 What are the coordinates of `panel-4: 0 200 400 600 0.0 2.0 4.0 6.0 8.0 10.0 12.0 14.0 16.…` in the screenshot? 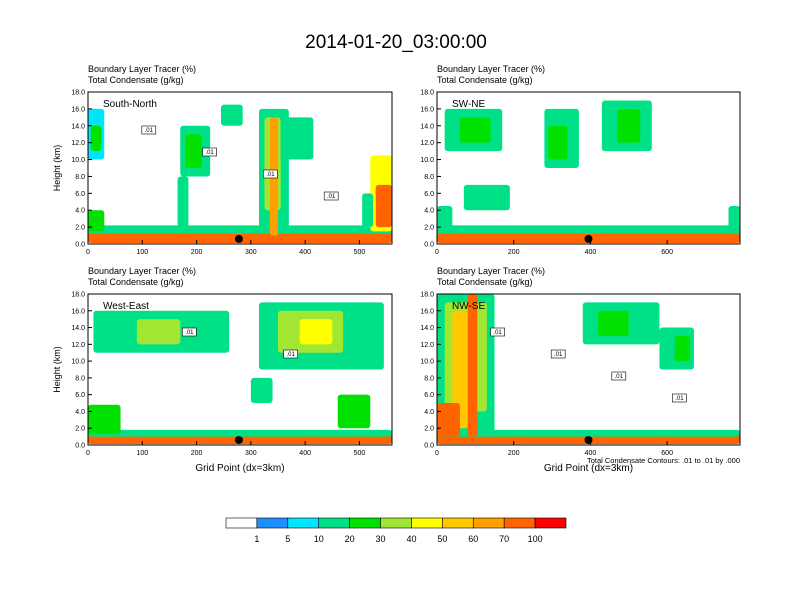 It's located at (580, 383).